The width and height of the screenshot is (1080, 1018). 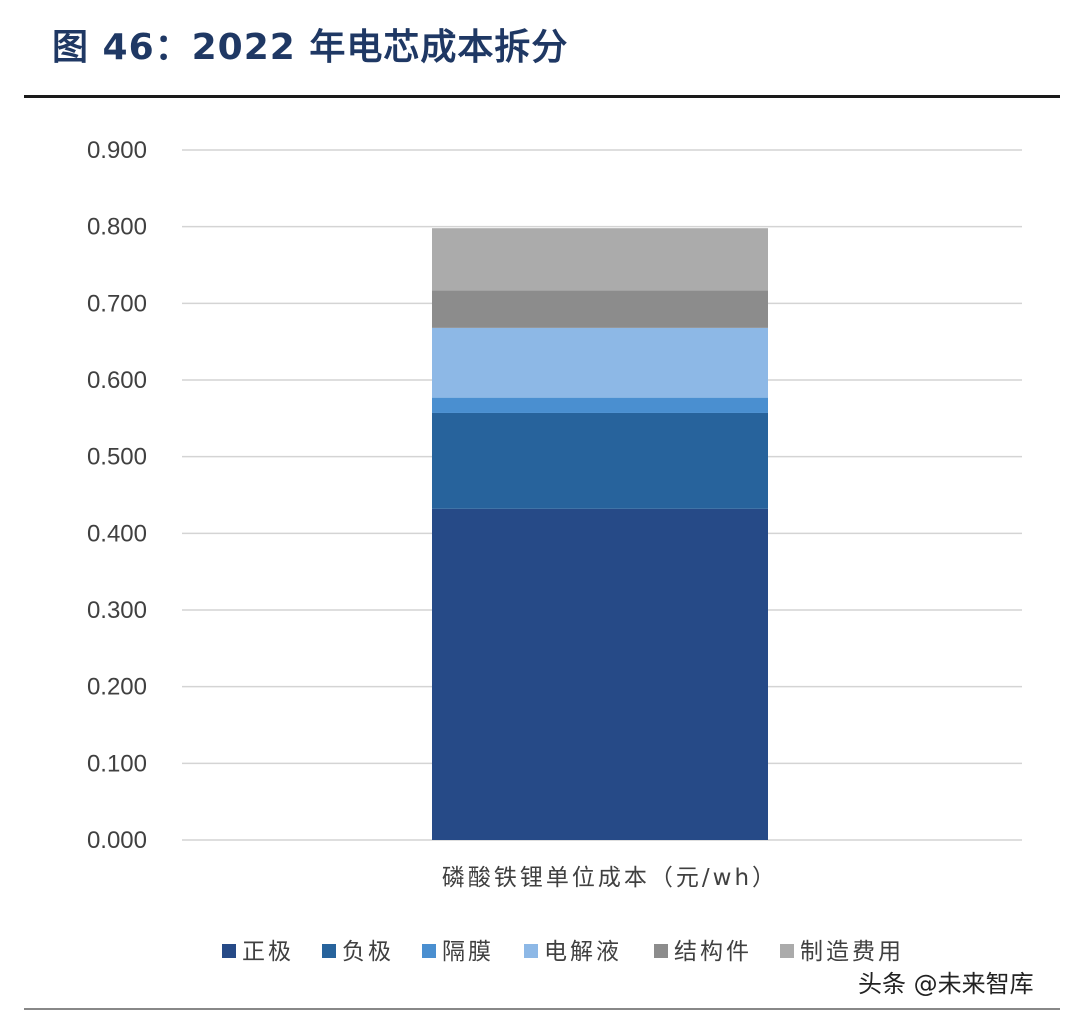 I want to click on y-tick-label: 0.100, so click(x=117, y=763).